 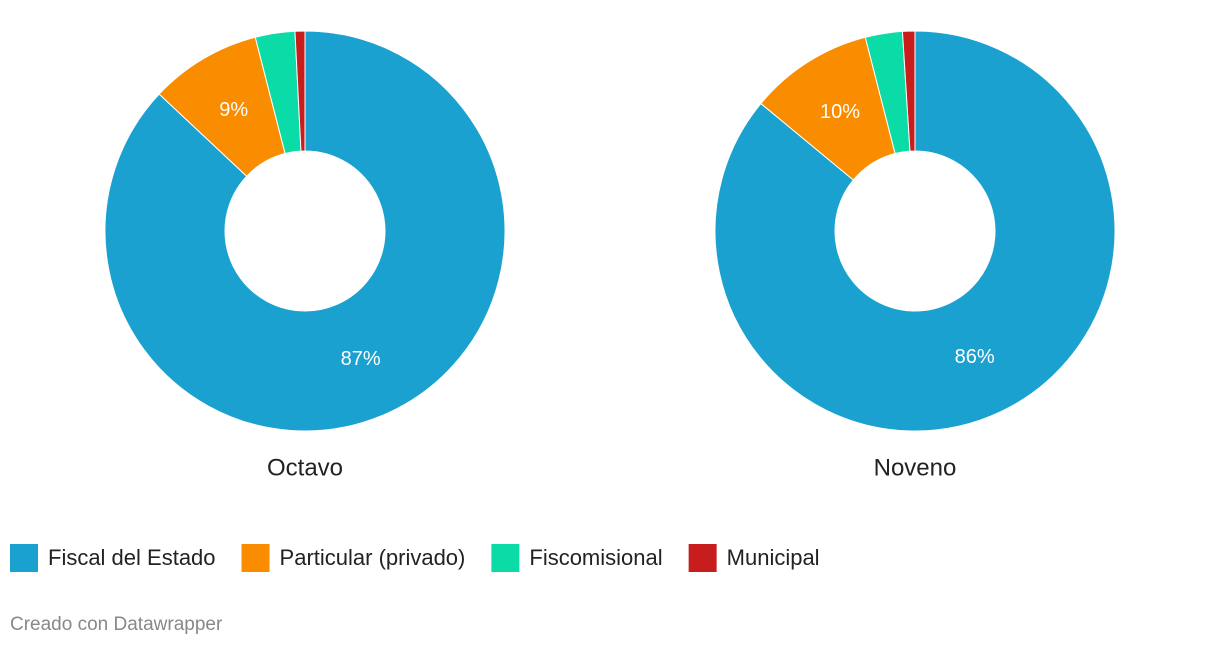 I want to click on slice-label: 10%, so click(x=840, y=112).